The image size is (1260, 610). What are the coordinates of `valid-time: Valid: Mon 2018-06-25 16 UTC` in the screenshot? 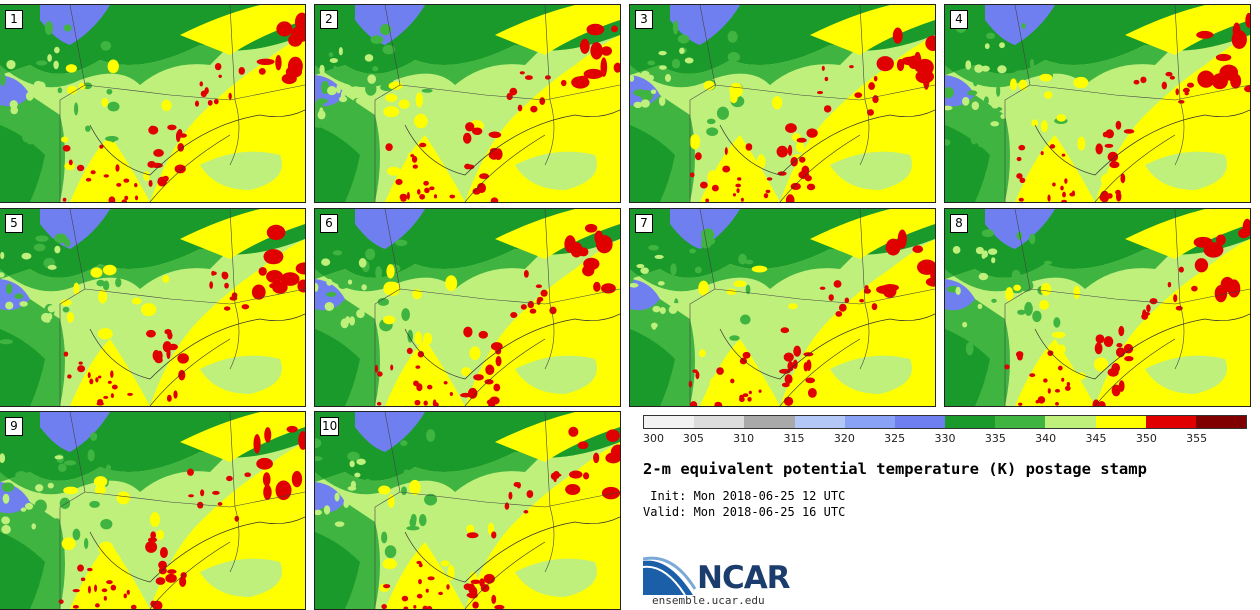 It's located at (744, 512).